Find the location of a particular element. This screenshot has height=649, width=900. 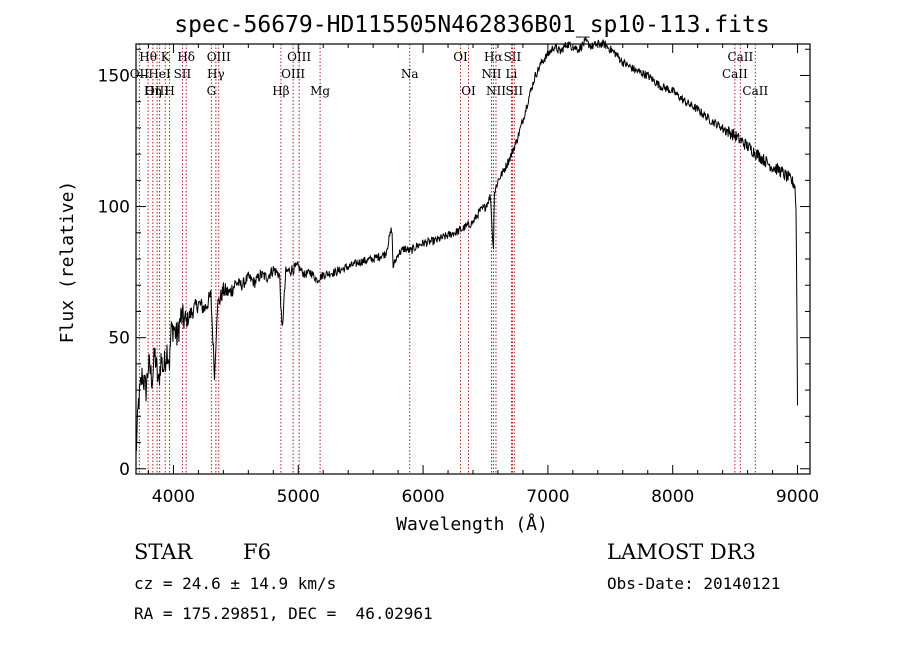

marker-label-5: Hη is located at coordinates (153, 91).